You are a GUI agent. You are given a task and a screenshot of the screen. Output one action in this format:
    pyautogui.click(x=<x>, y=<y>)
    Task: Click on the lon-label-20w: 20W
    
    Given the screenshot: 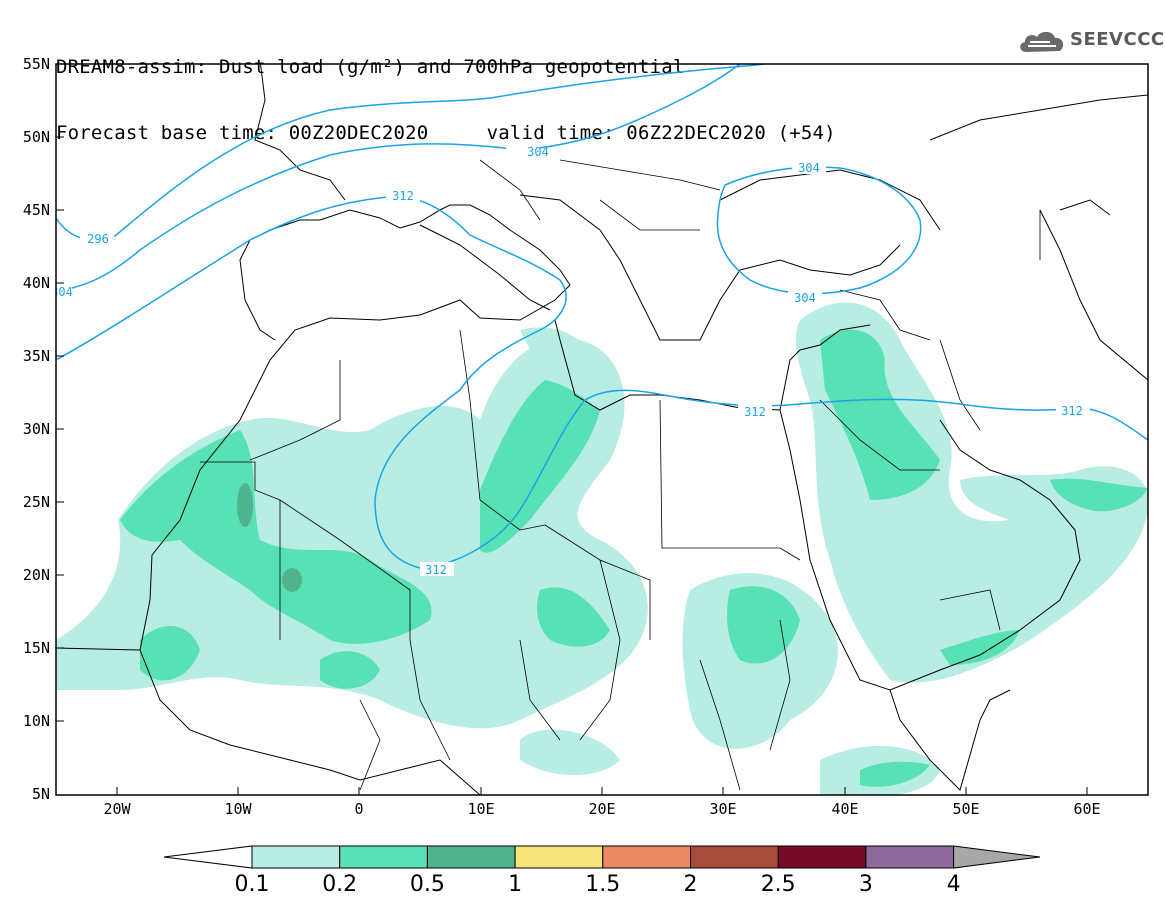 What is the action you would take?
    pyautogui.click(x=117, y=809)
    